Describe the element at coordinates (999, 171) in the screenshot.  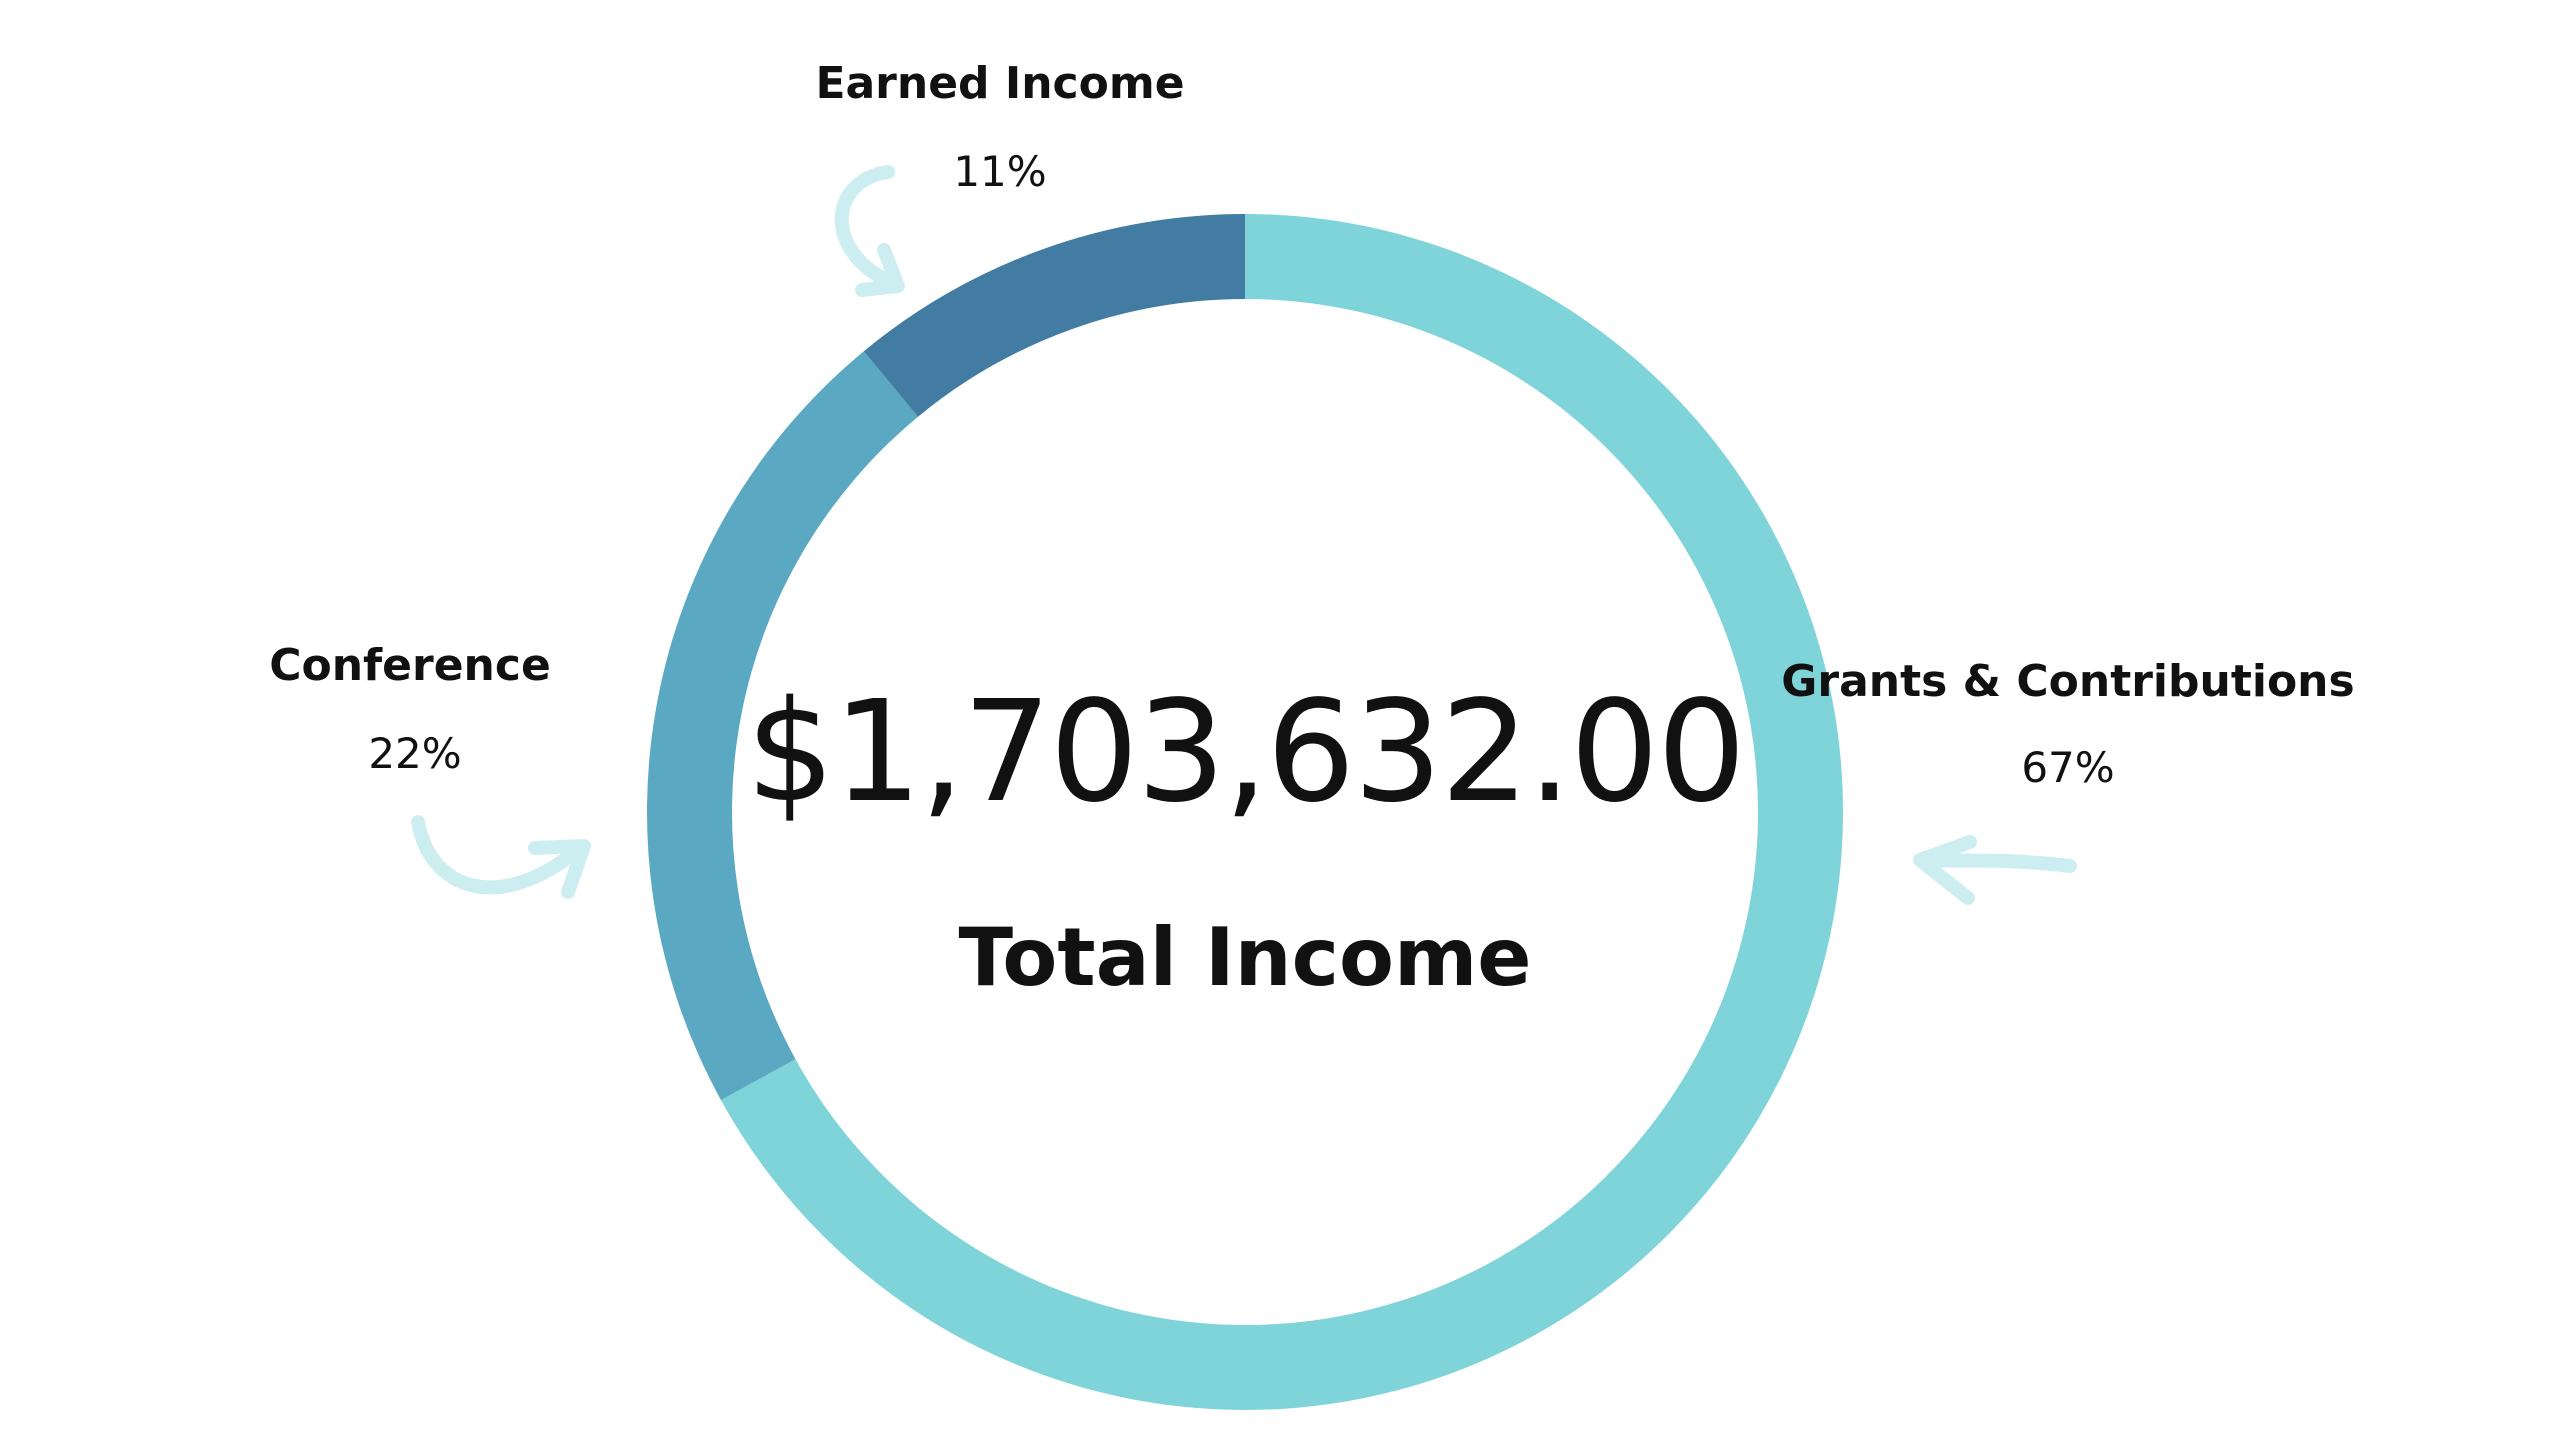
I see `pct-earned-income: 11%` at that location.